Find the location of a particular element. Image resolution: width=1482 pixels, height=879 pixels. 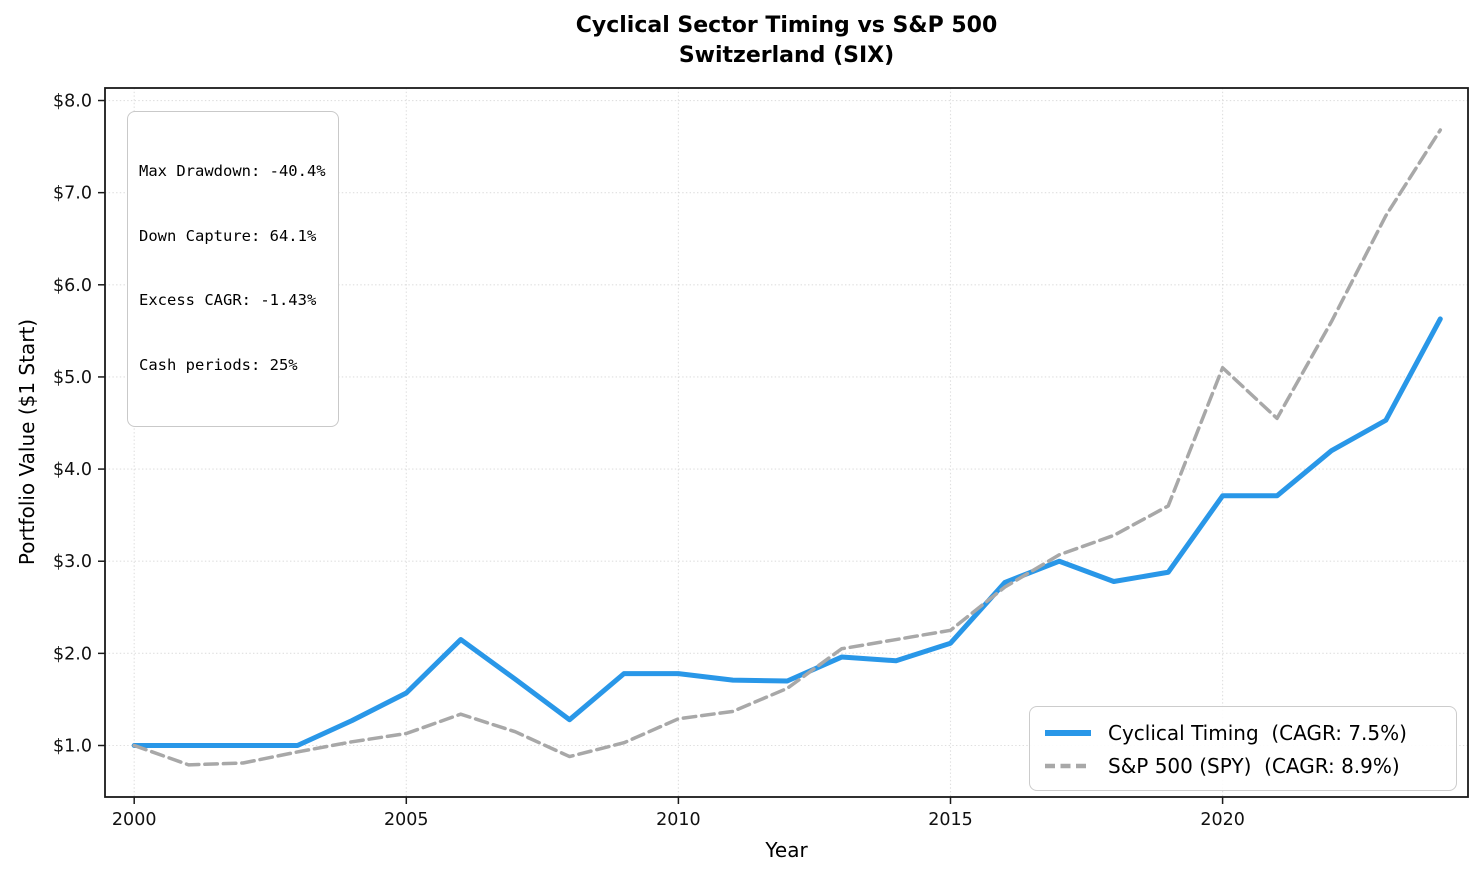

x-tick-label: 2005 is located at coordinates (406, 820).